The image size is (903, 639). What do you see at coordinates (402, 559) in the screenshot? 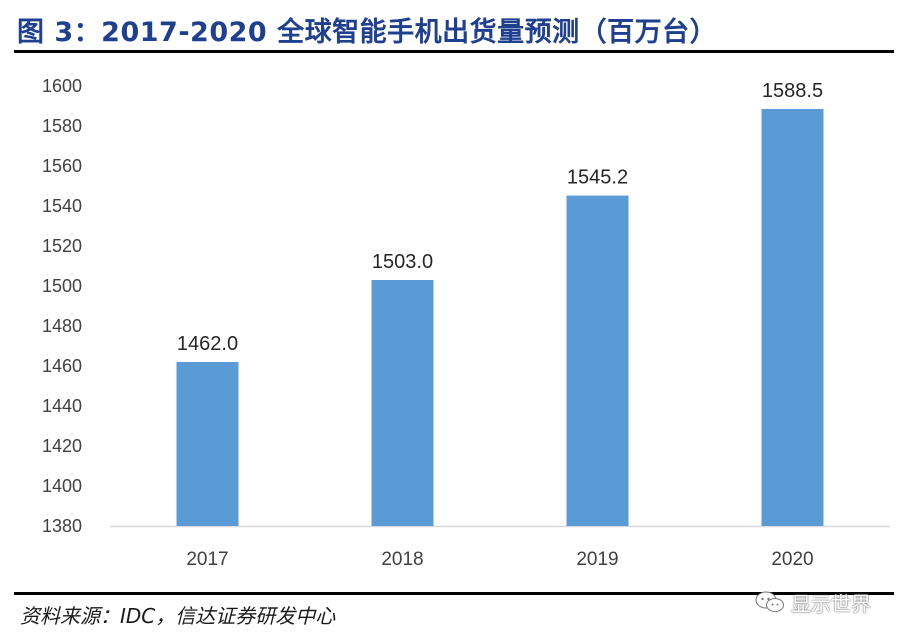
I see `x-tick-label-2018: 2018` at bounding box center [402, 559].